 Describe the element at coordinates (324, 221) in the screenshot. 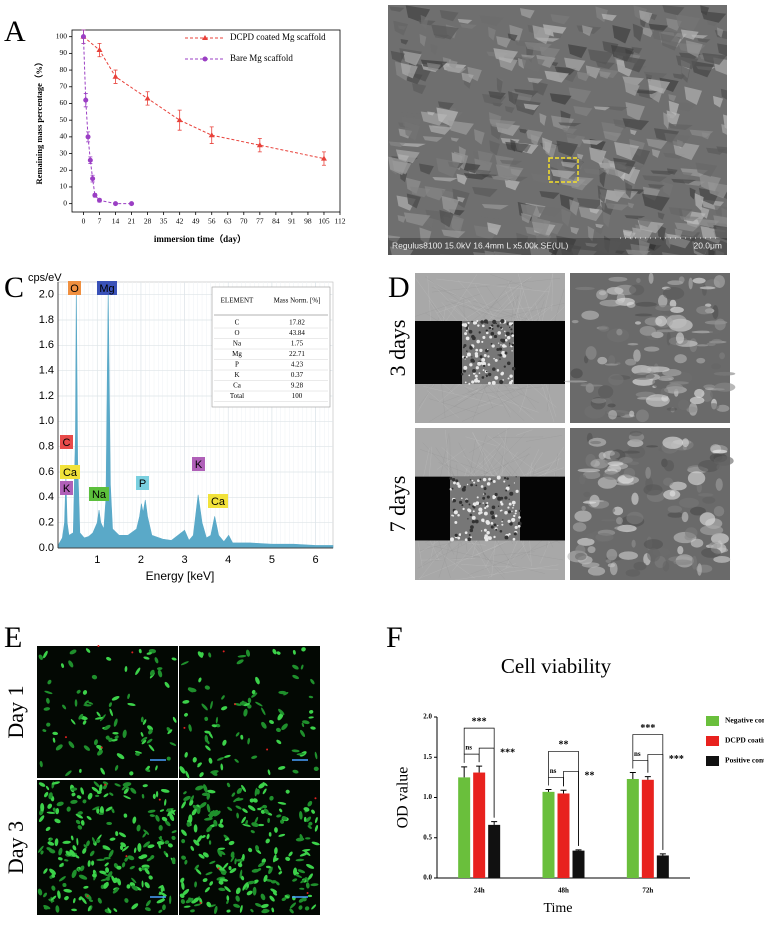

I see `x-tick-label: 105` at that location.